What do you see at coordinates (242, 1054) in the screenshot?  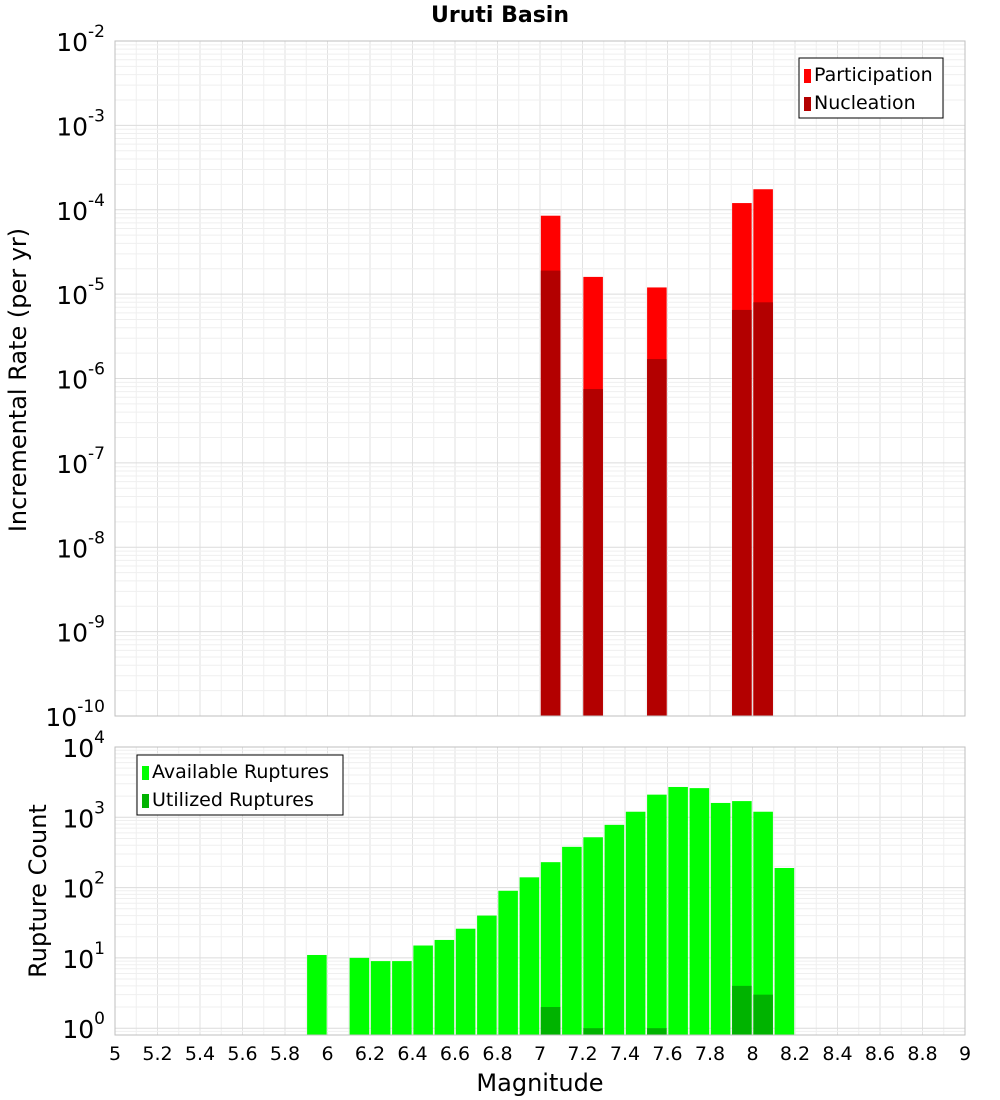 I see `x-tick-label: 5.6` at bounding box center [242, 1054].